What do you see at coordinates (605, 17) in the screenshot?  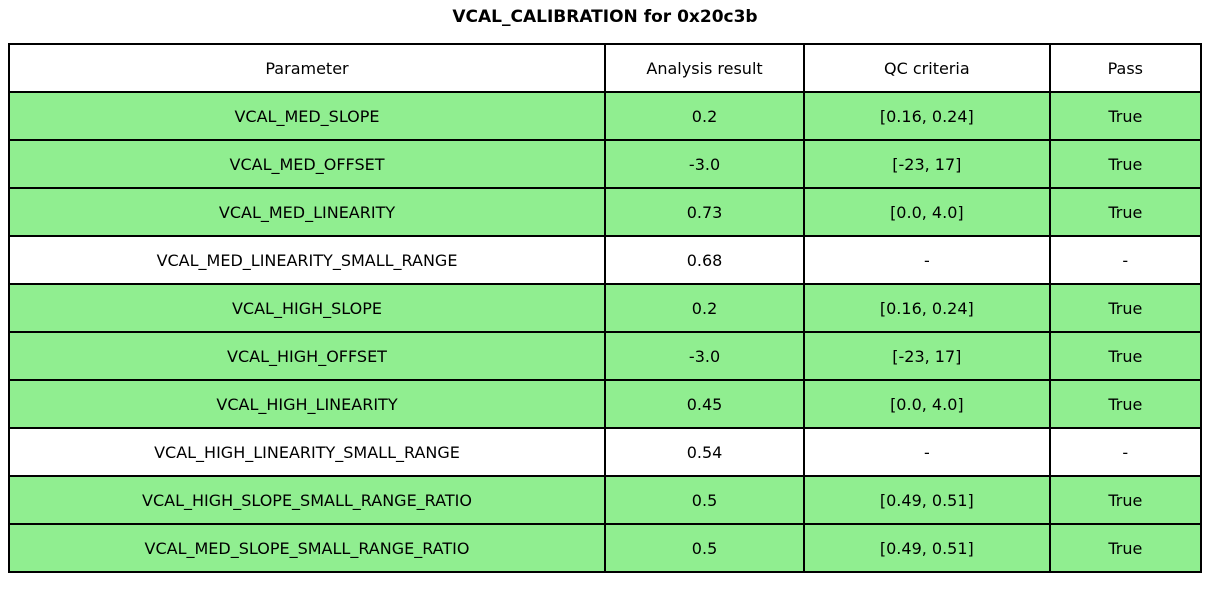 I see `chart-title: VCAL_CALIBRATION for 0x20c3b` at bounding box center [605, 17].